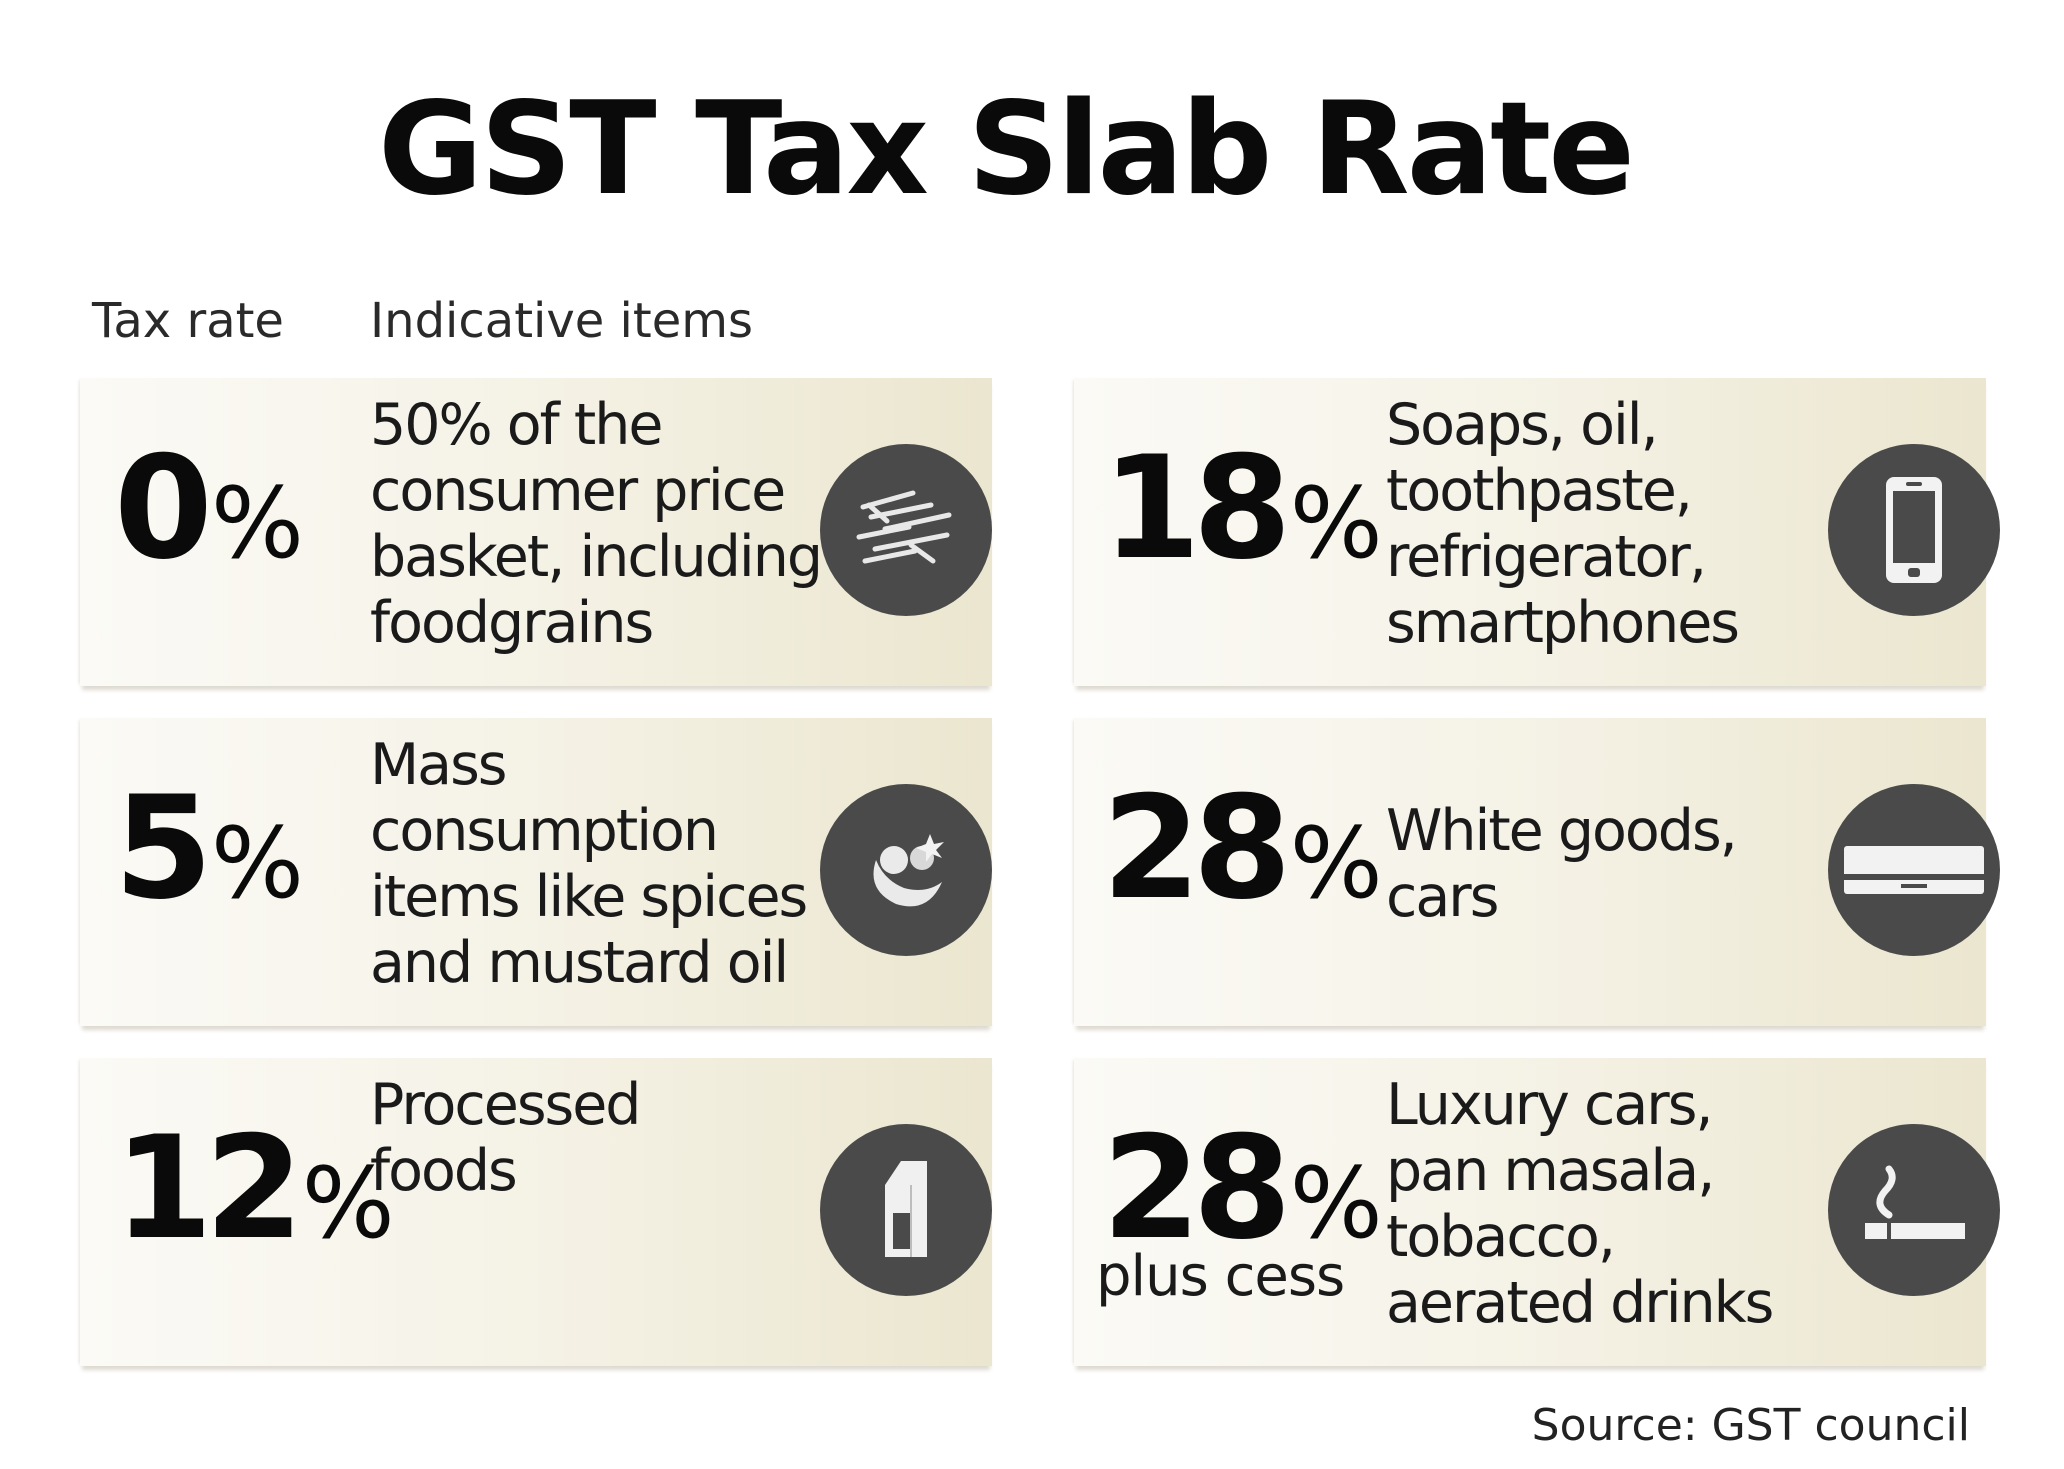 This screenshot has width=2064, height=1469. I want to click on rate-value: 5%, so click(209, 848).